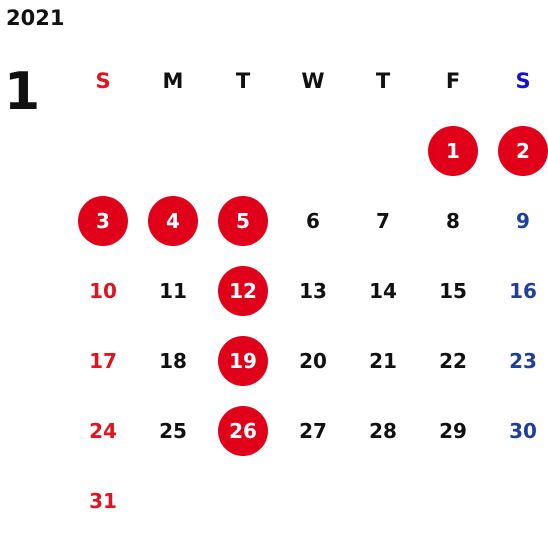  I want to click on day-number: 27, so click(313, 431).